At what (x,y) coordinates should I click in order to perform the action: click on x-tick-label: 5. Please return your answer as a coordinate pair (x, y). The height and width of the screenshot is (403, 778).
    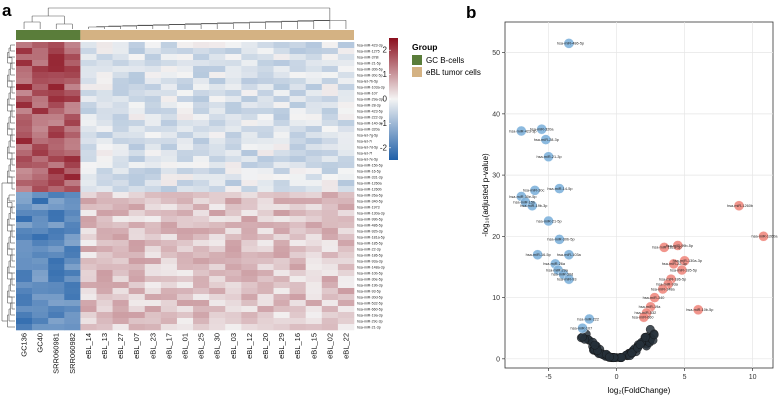
    Looking at the image, I should click on (685, 377).